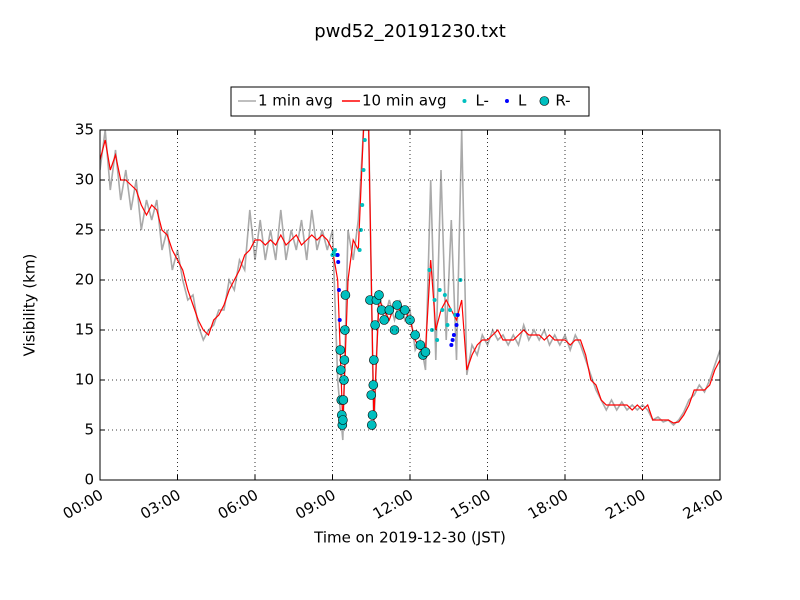 This screenshot has height=600, width=800. What do you see at coordinates (703, 504) in the screenshot?
I see `x-tick-label: 24:00` at bounding box center [703, 504].